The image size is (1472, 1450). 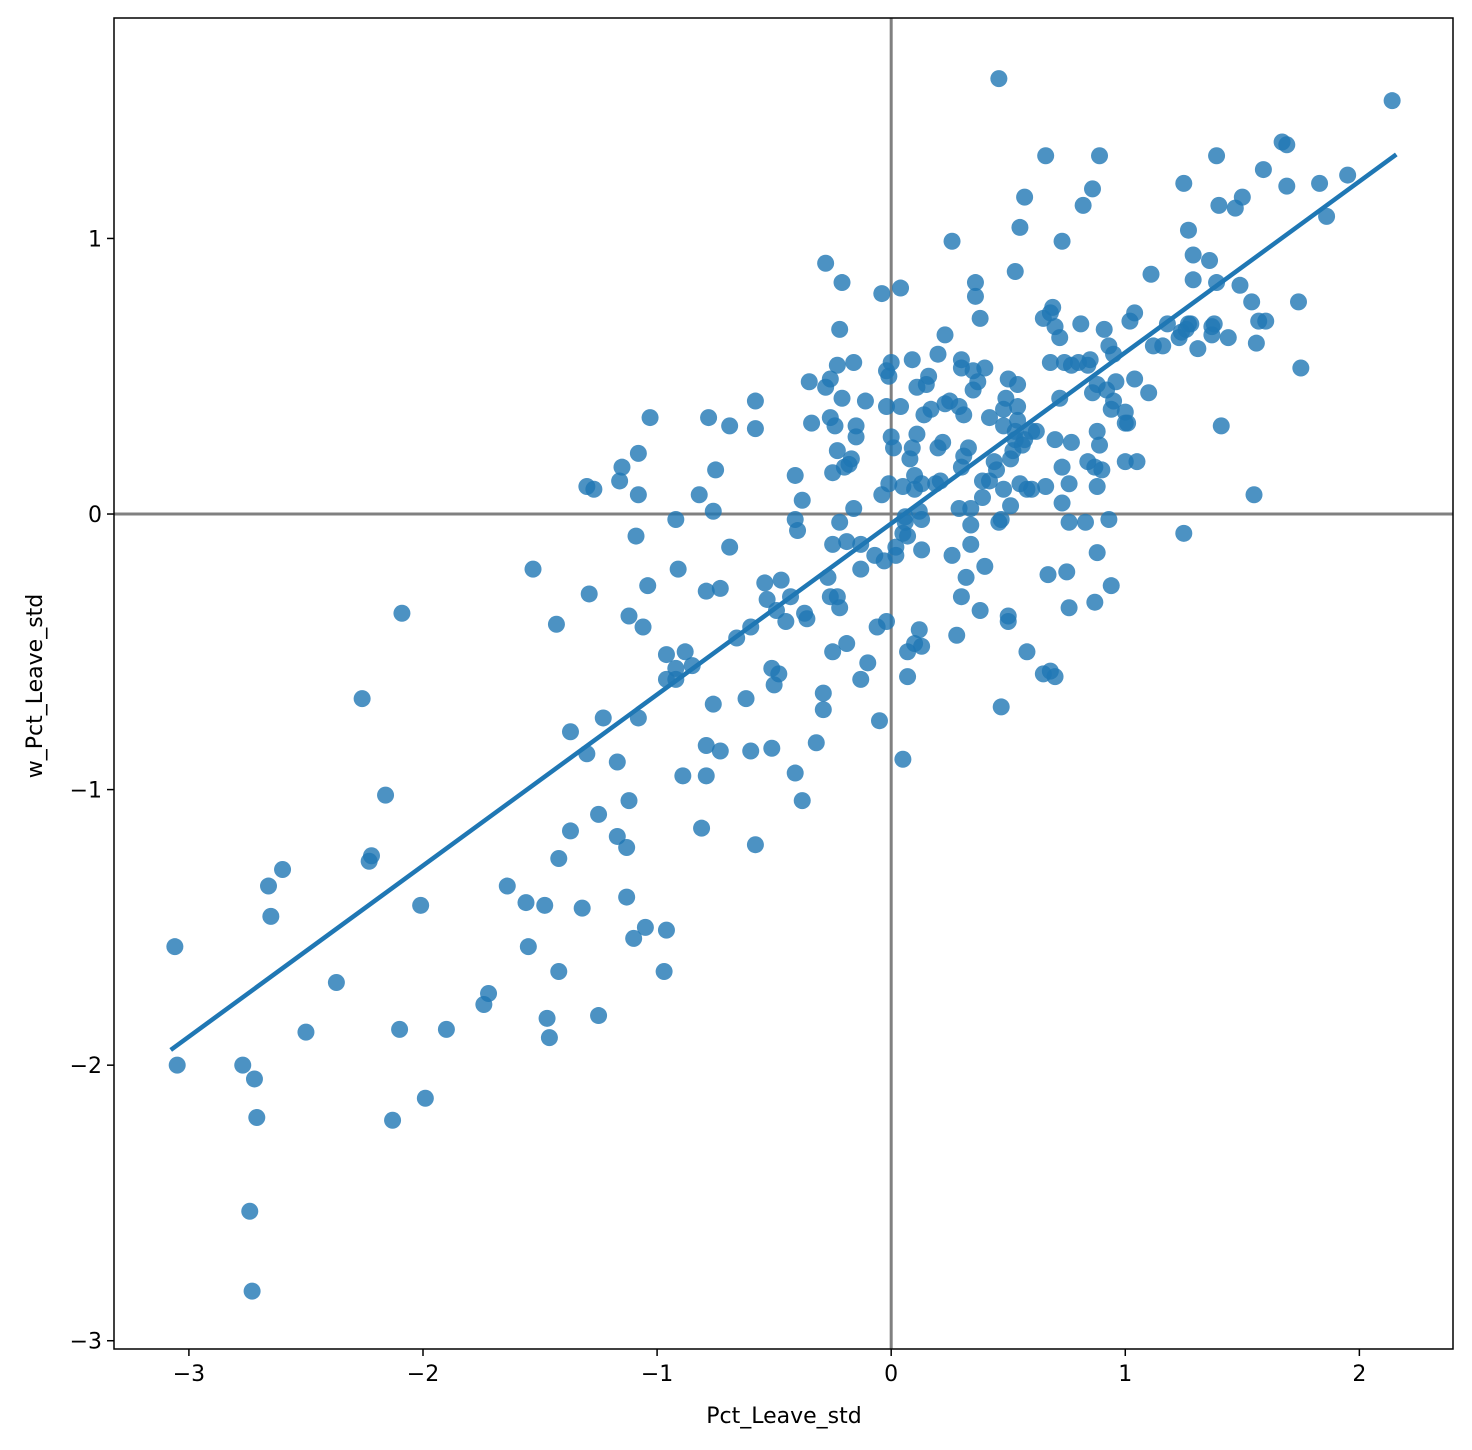 What do you see at coordinates (1359, 1374) in the screenshot?
I see `x-tick-label: 2` at bounding box center [1359, 1374].